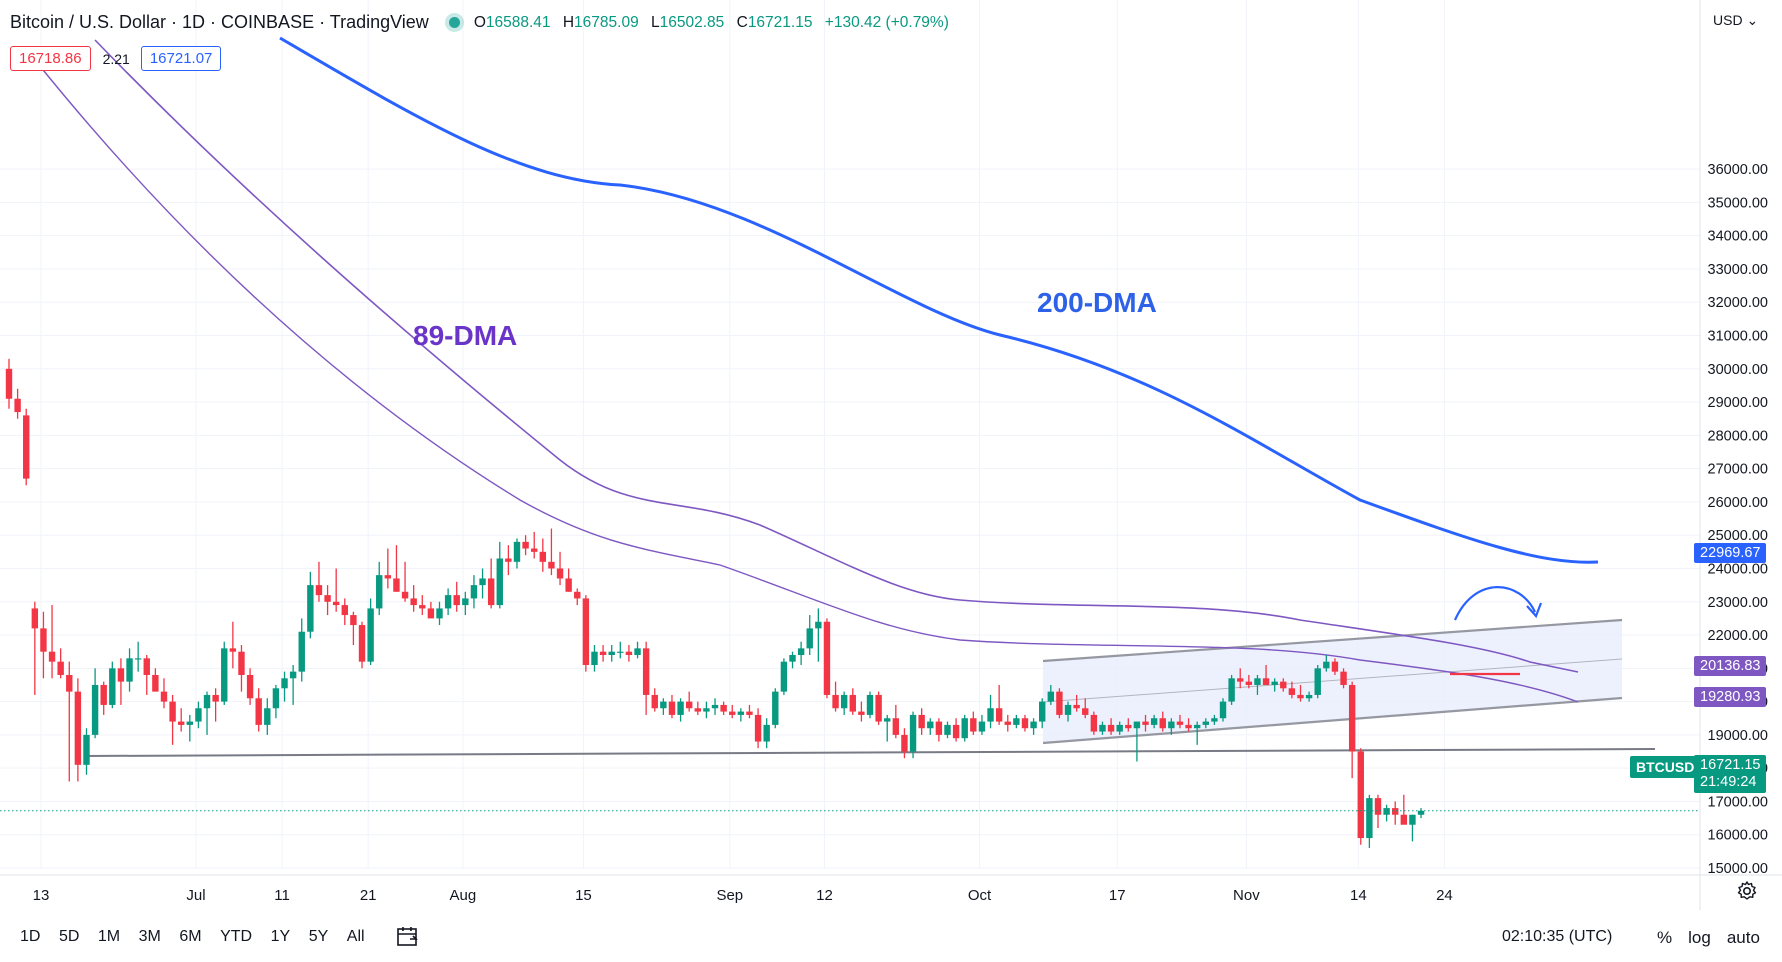 This screenshot has width=1782, height=962. I want to click on percent-scale-button: %, so click(1665, 937).